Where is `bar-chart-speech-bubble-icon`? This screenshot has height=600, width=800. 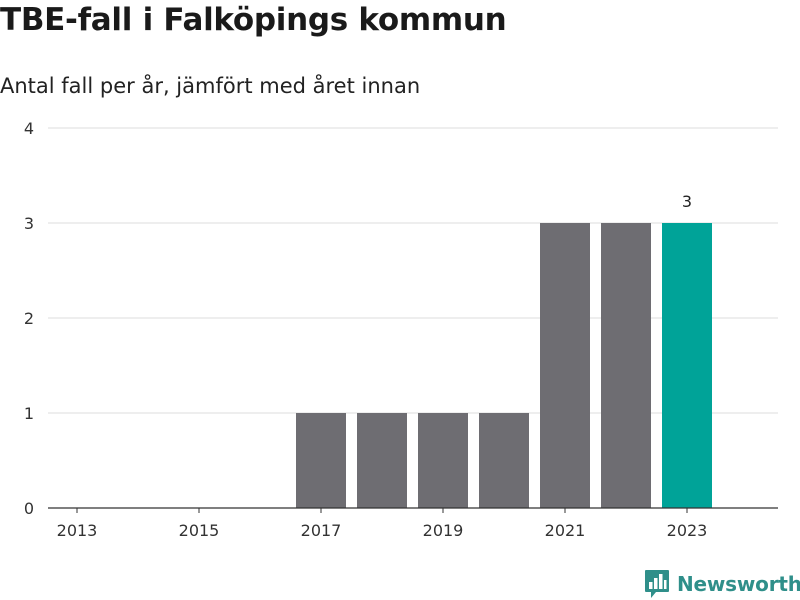 bar-chart-speech-bubble-icon is located at coordinates (657, 584).